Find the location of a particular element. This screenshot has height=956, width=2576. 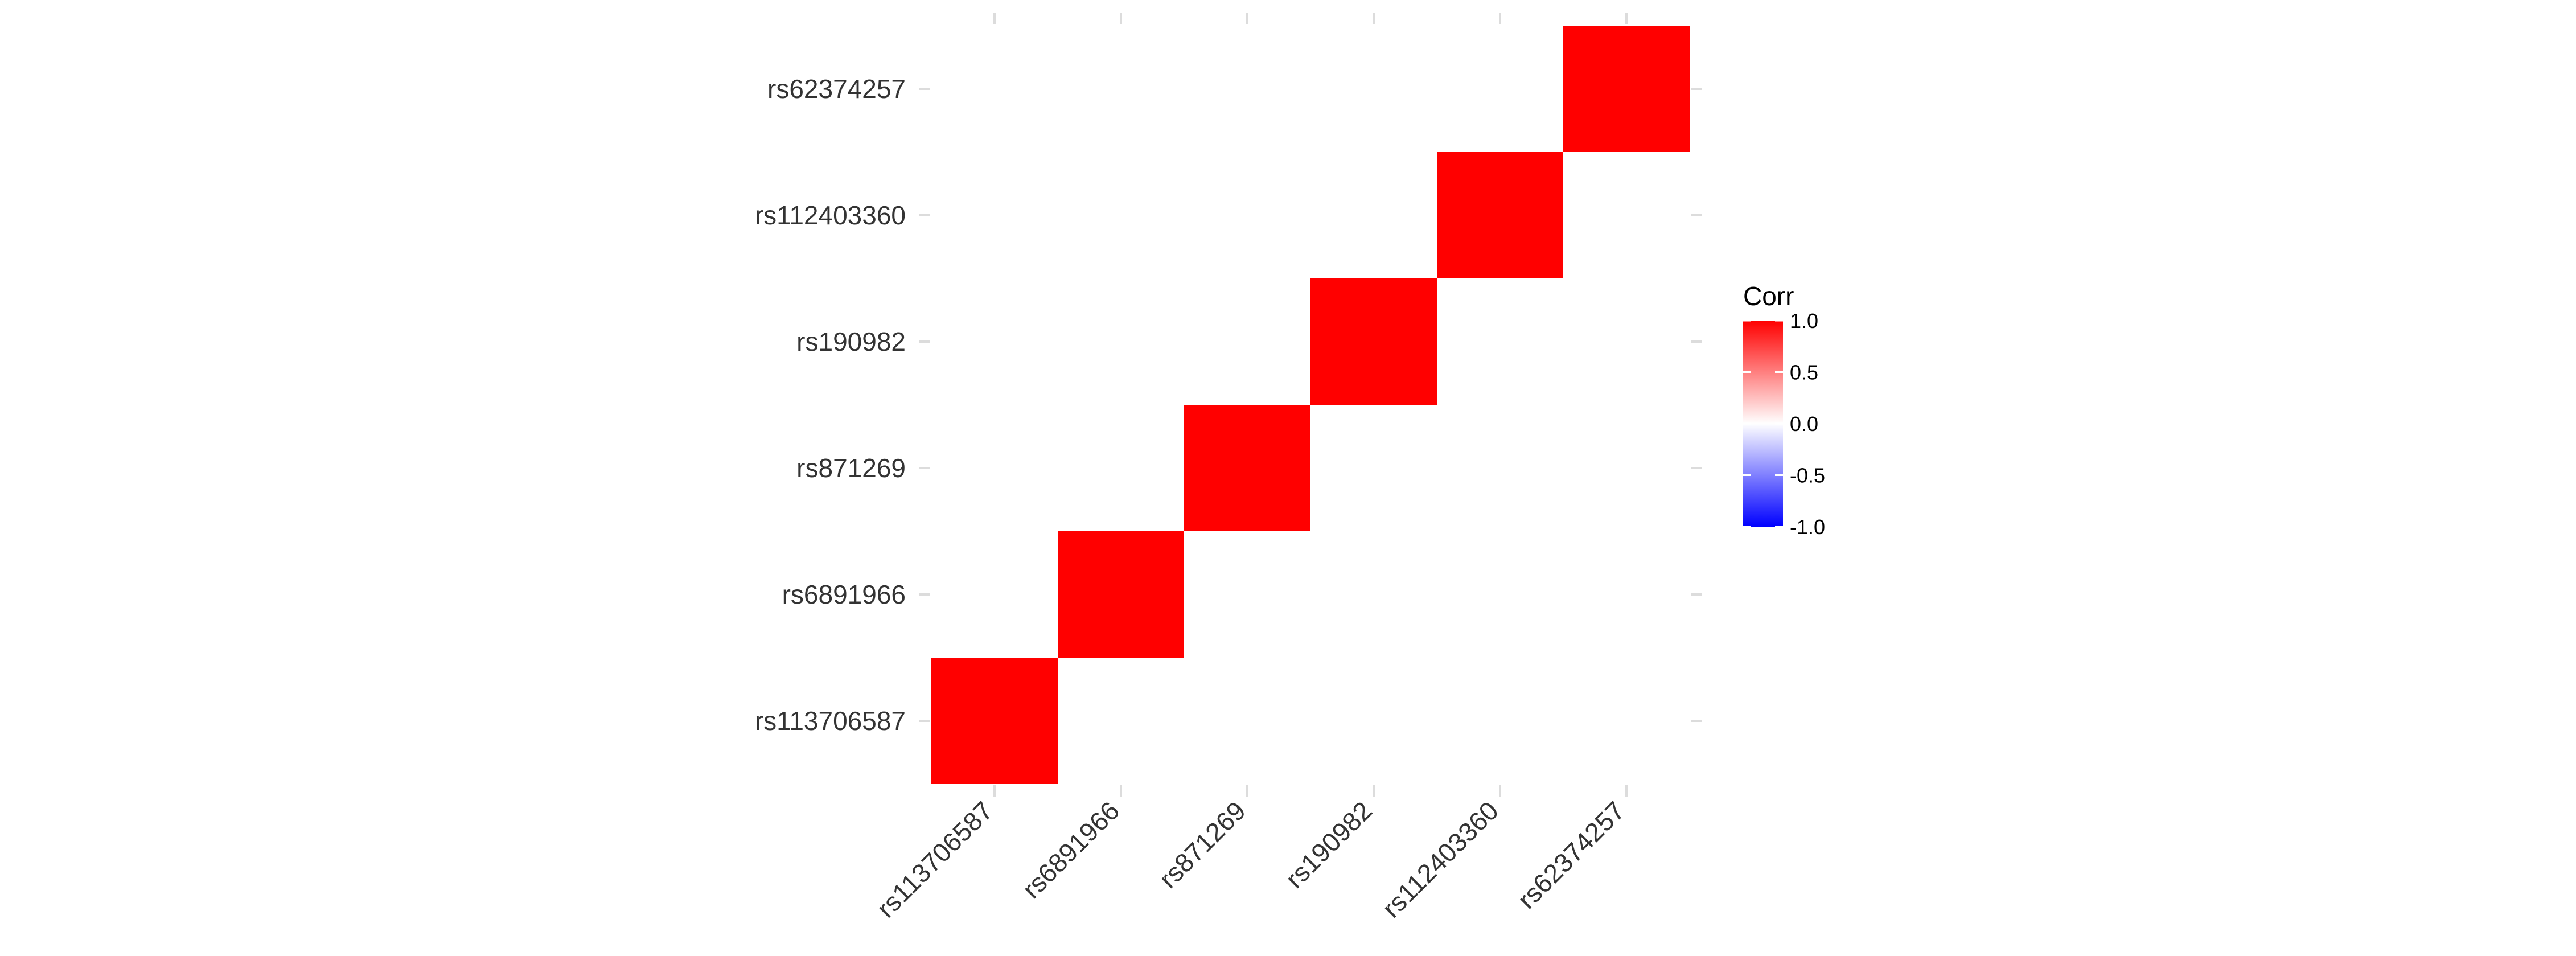

legend-tick-label: -0.5 is located at coordinates (1807, 475).